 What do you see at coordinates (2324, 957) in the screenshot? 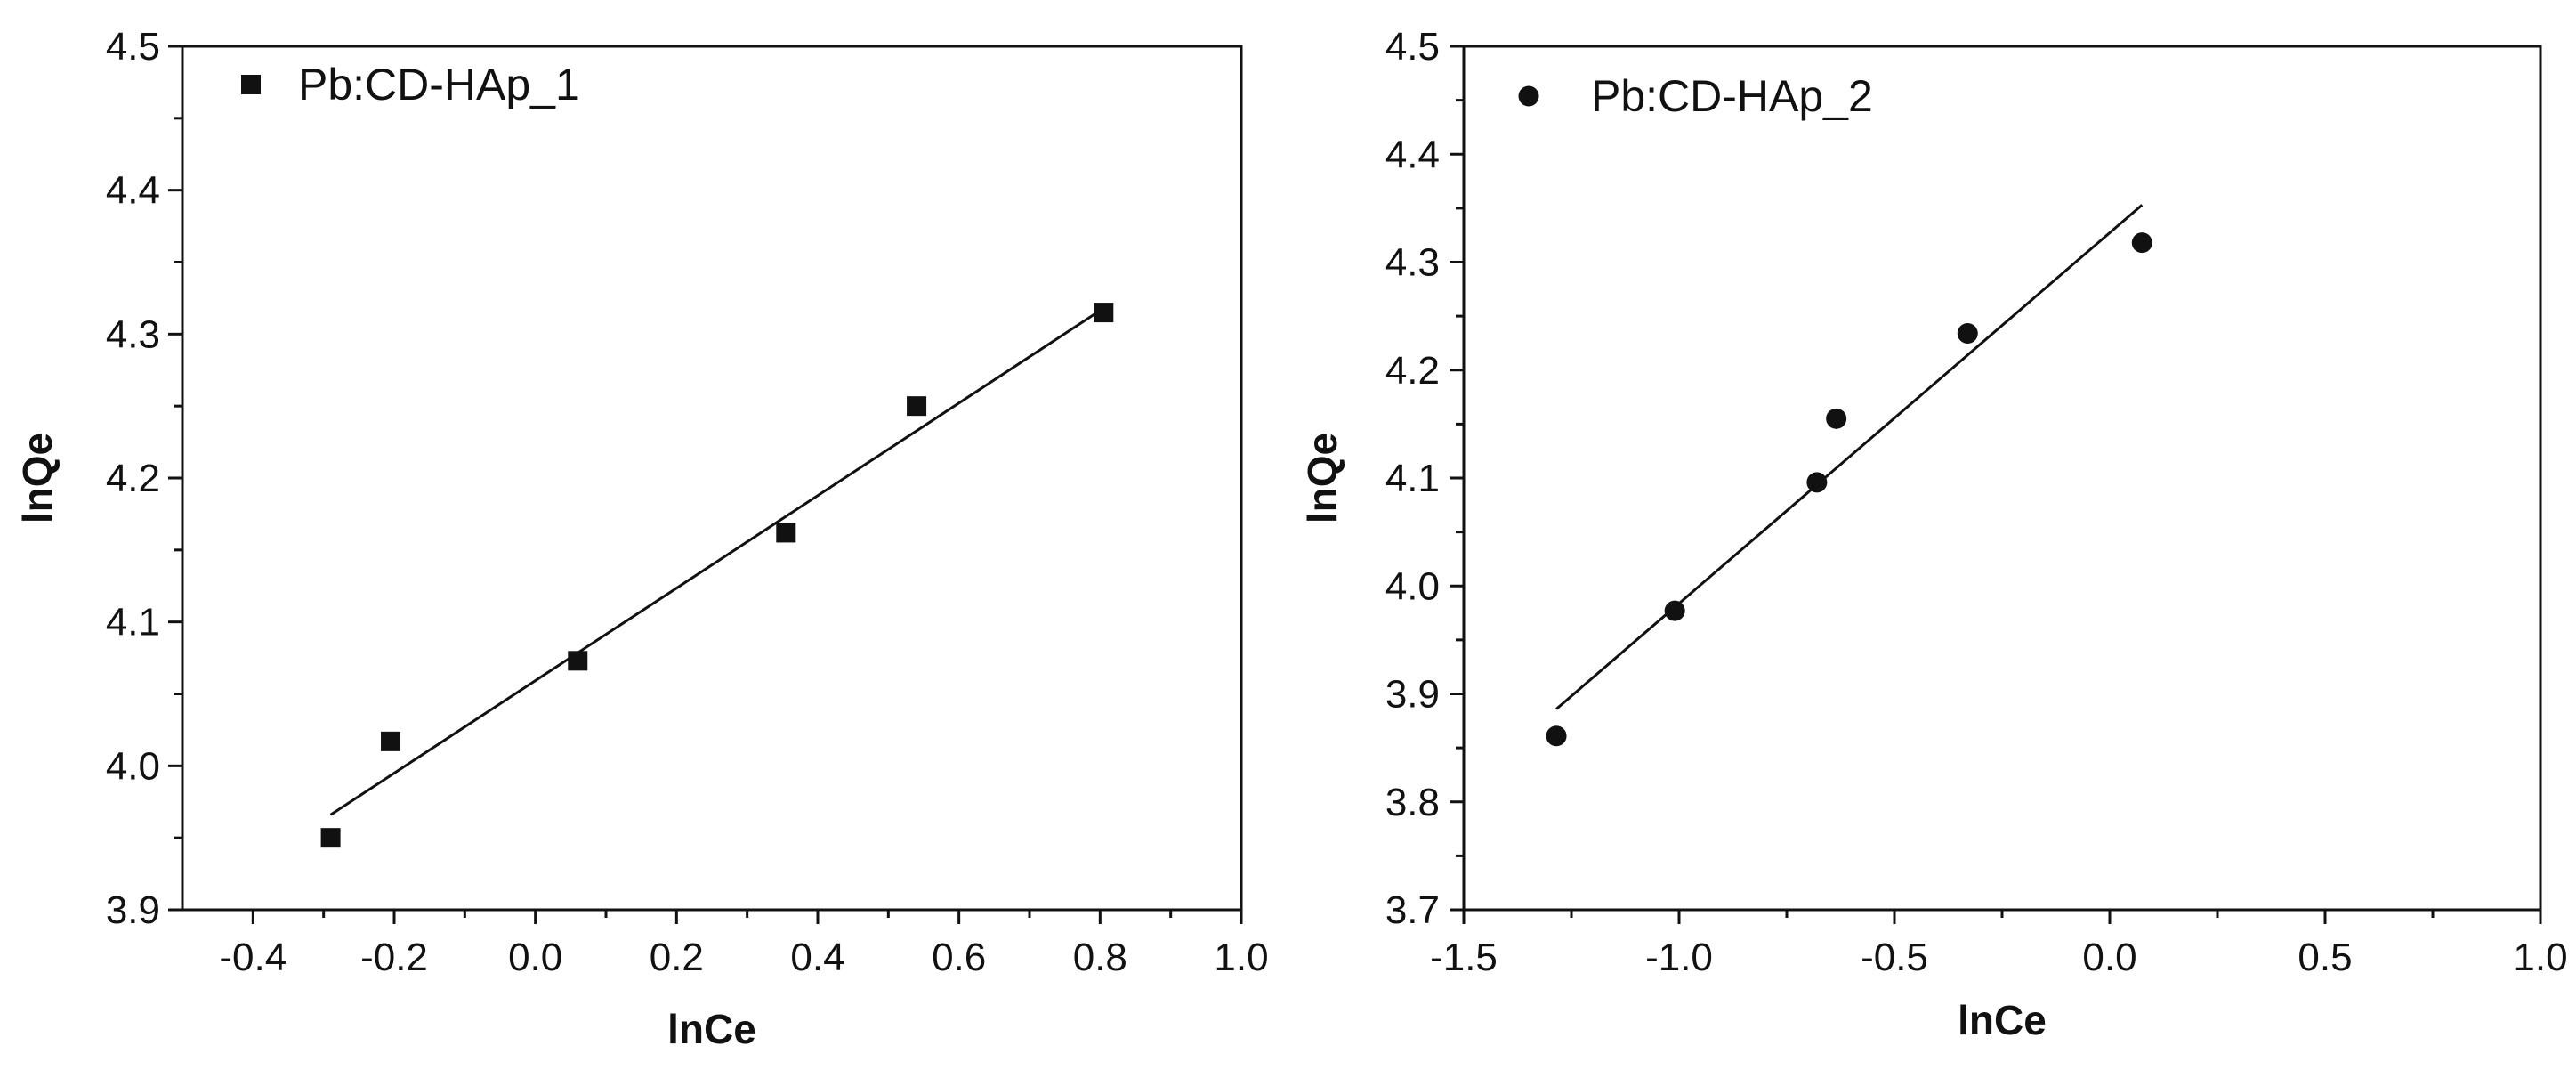
I see `x-tick-label: 0.5` at bounding box center [2324, 957].